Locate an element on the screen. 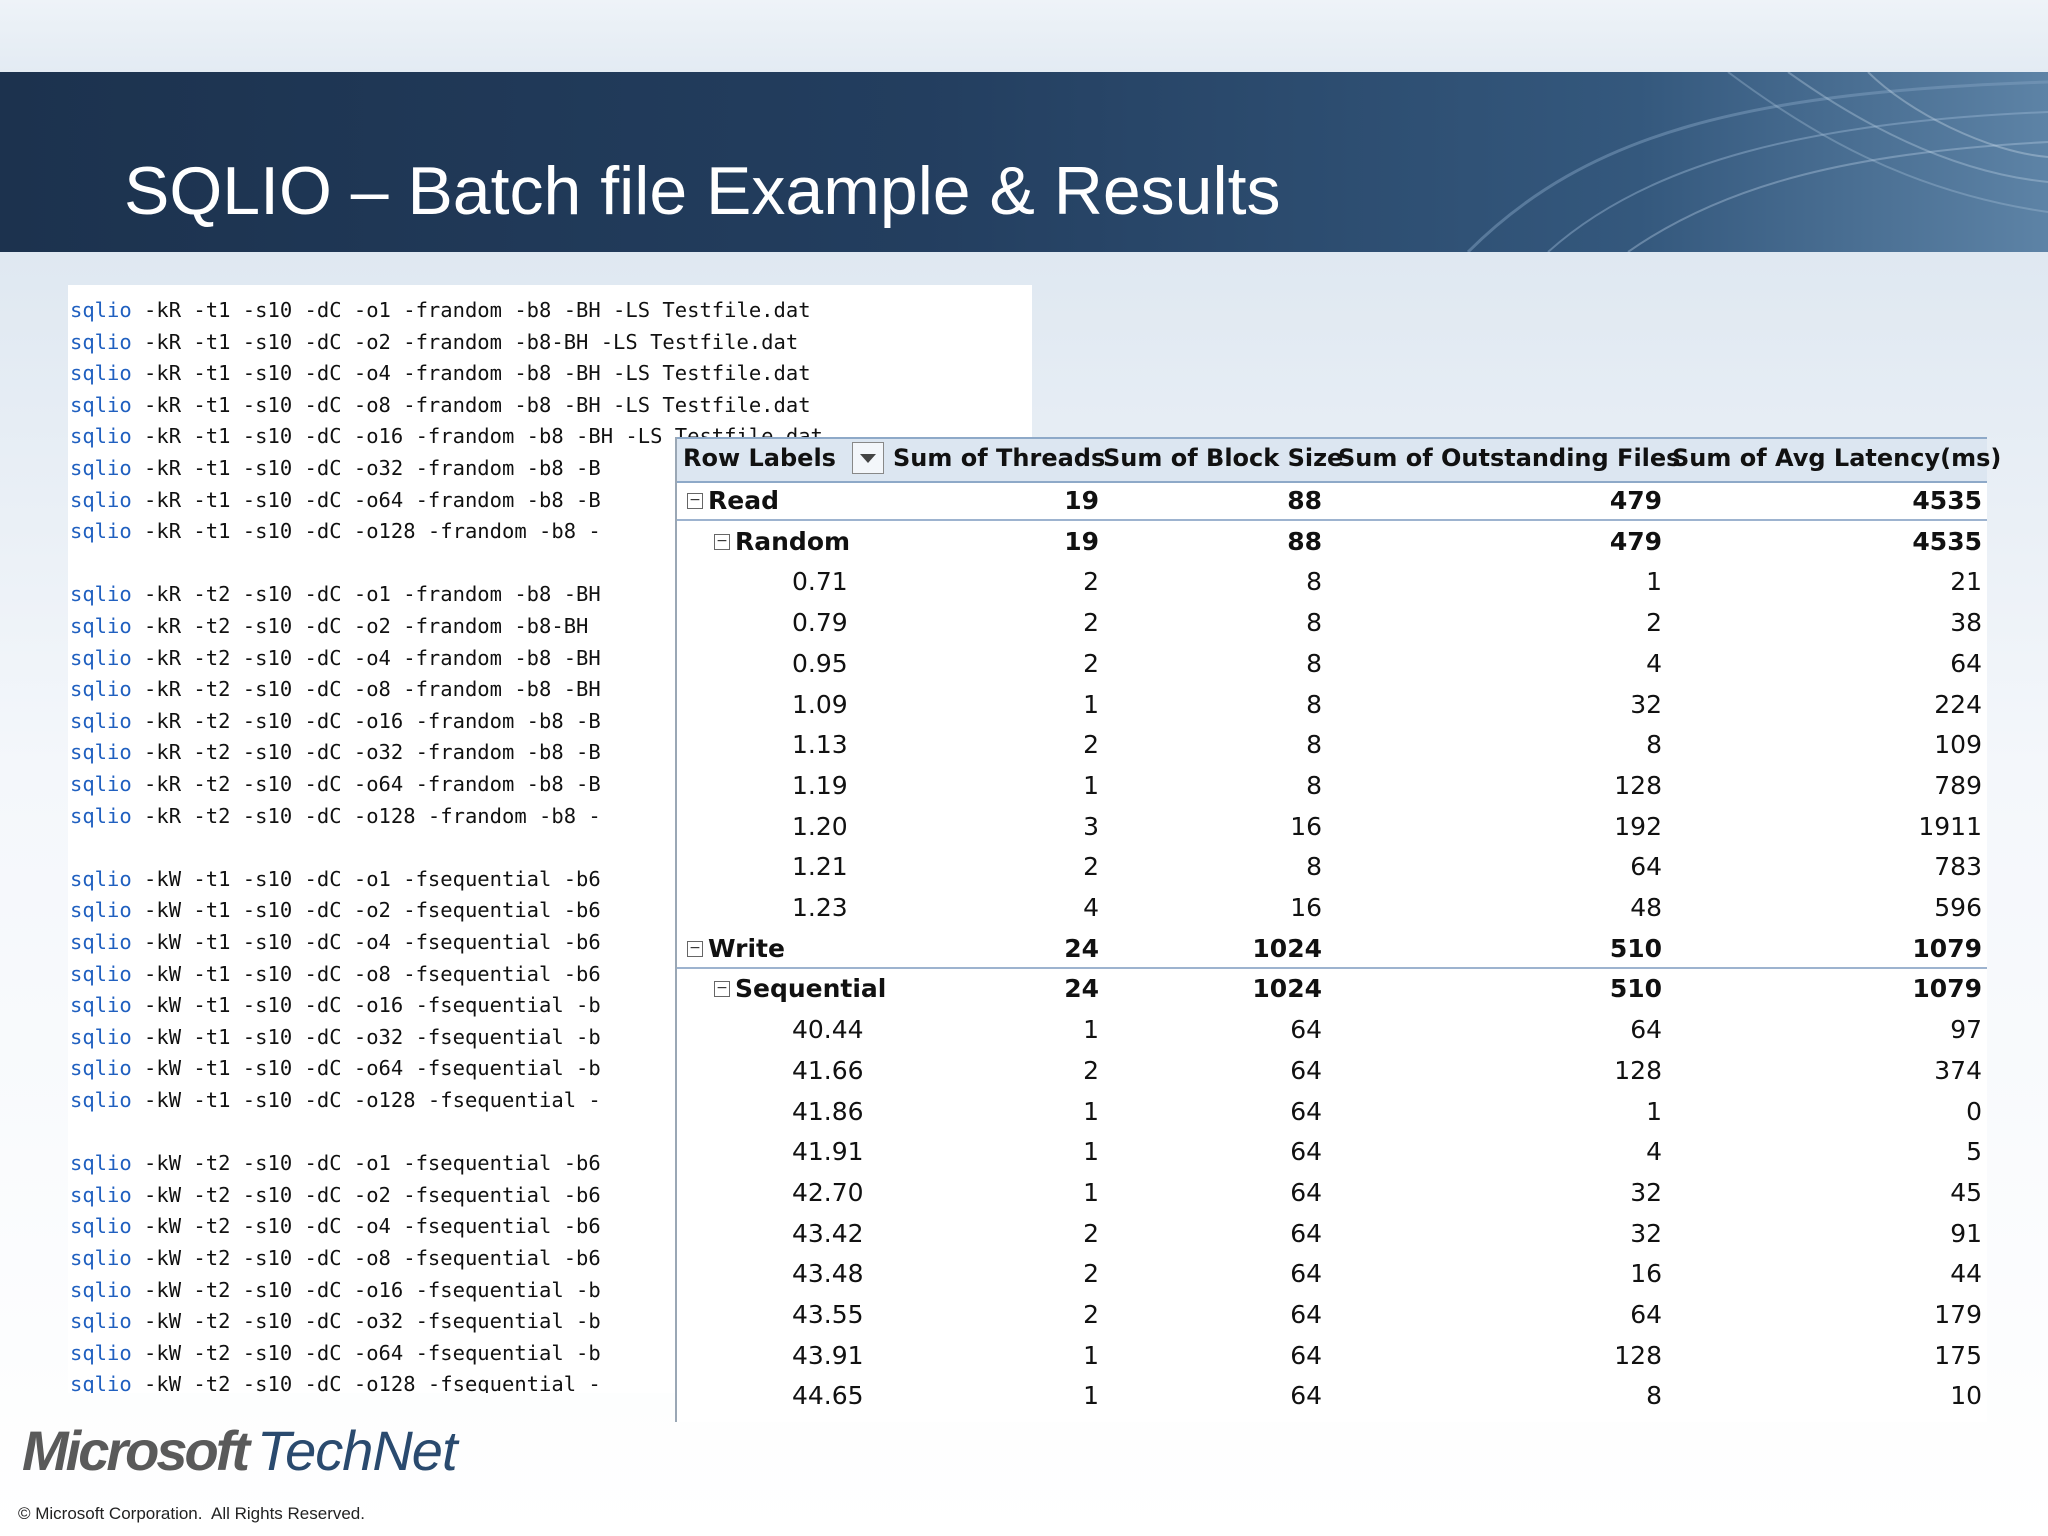 The image size is (2048, 1536). code-arguments: -kR -t2 -s10 -dC -o16 -frandom -b8 -B is located at coordinates (366, 720).